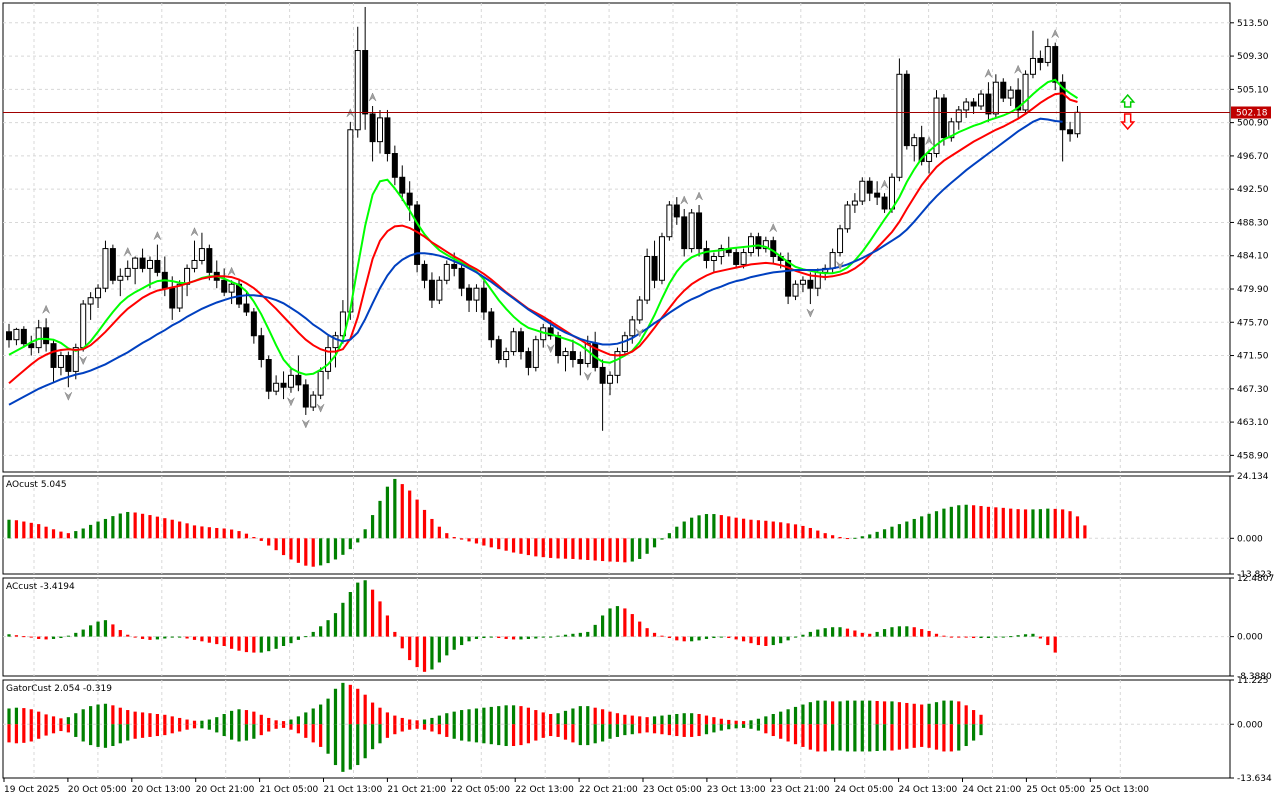  What do you see at coordinates (531, 626) in the screenshot?
I see `ac-indicator-pane: ACcust -3.4194` at bounding box center [531, 626].